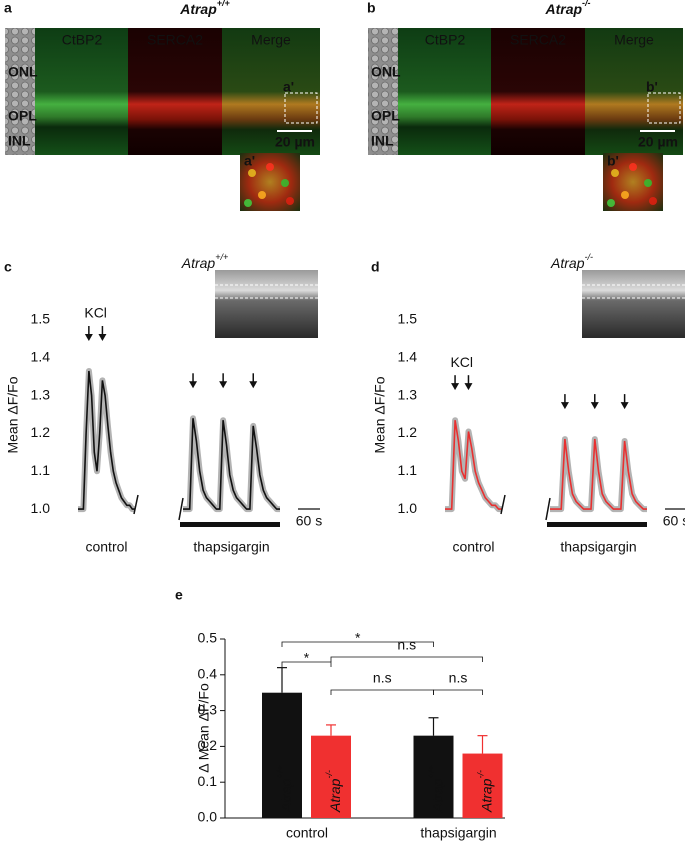 The width and height of the screenshot is (685, 849). I want to click on y-axis-label: Δ Mean ΔF/Fo, so click(204, 728).